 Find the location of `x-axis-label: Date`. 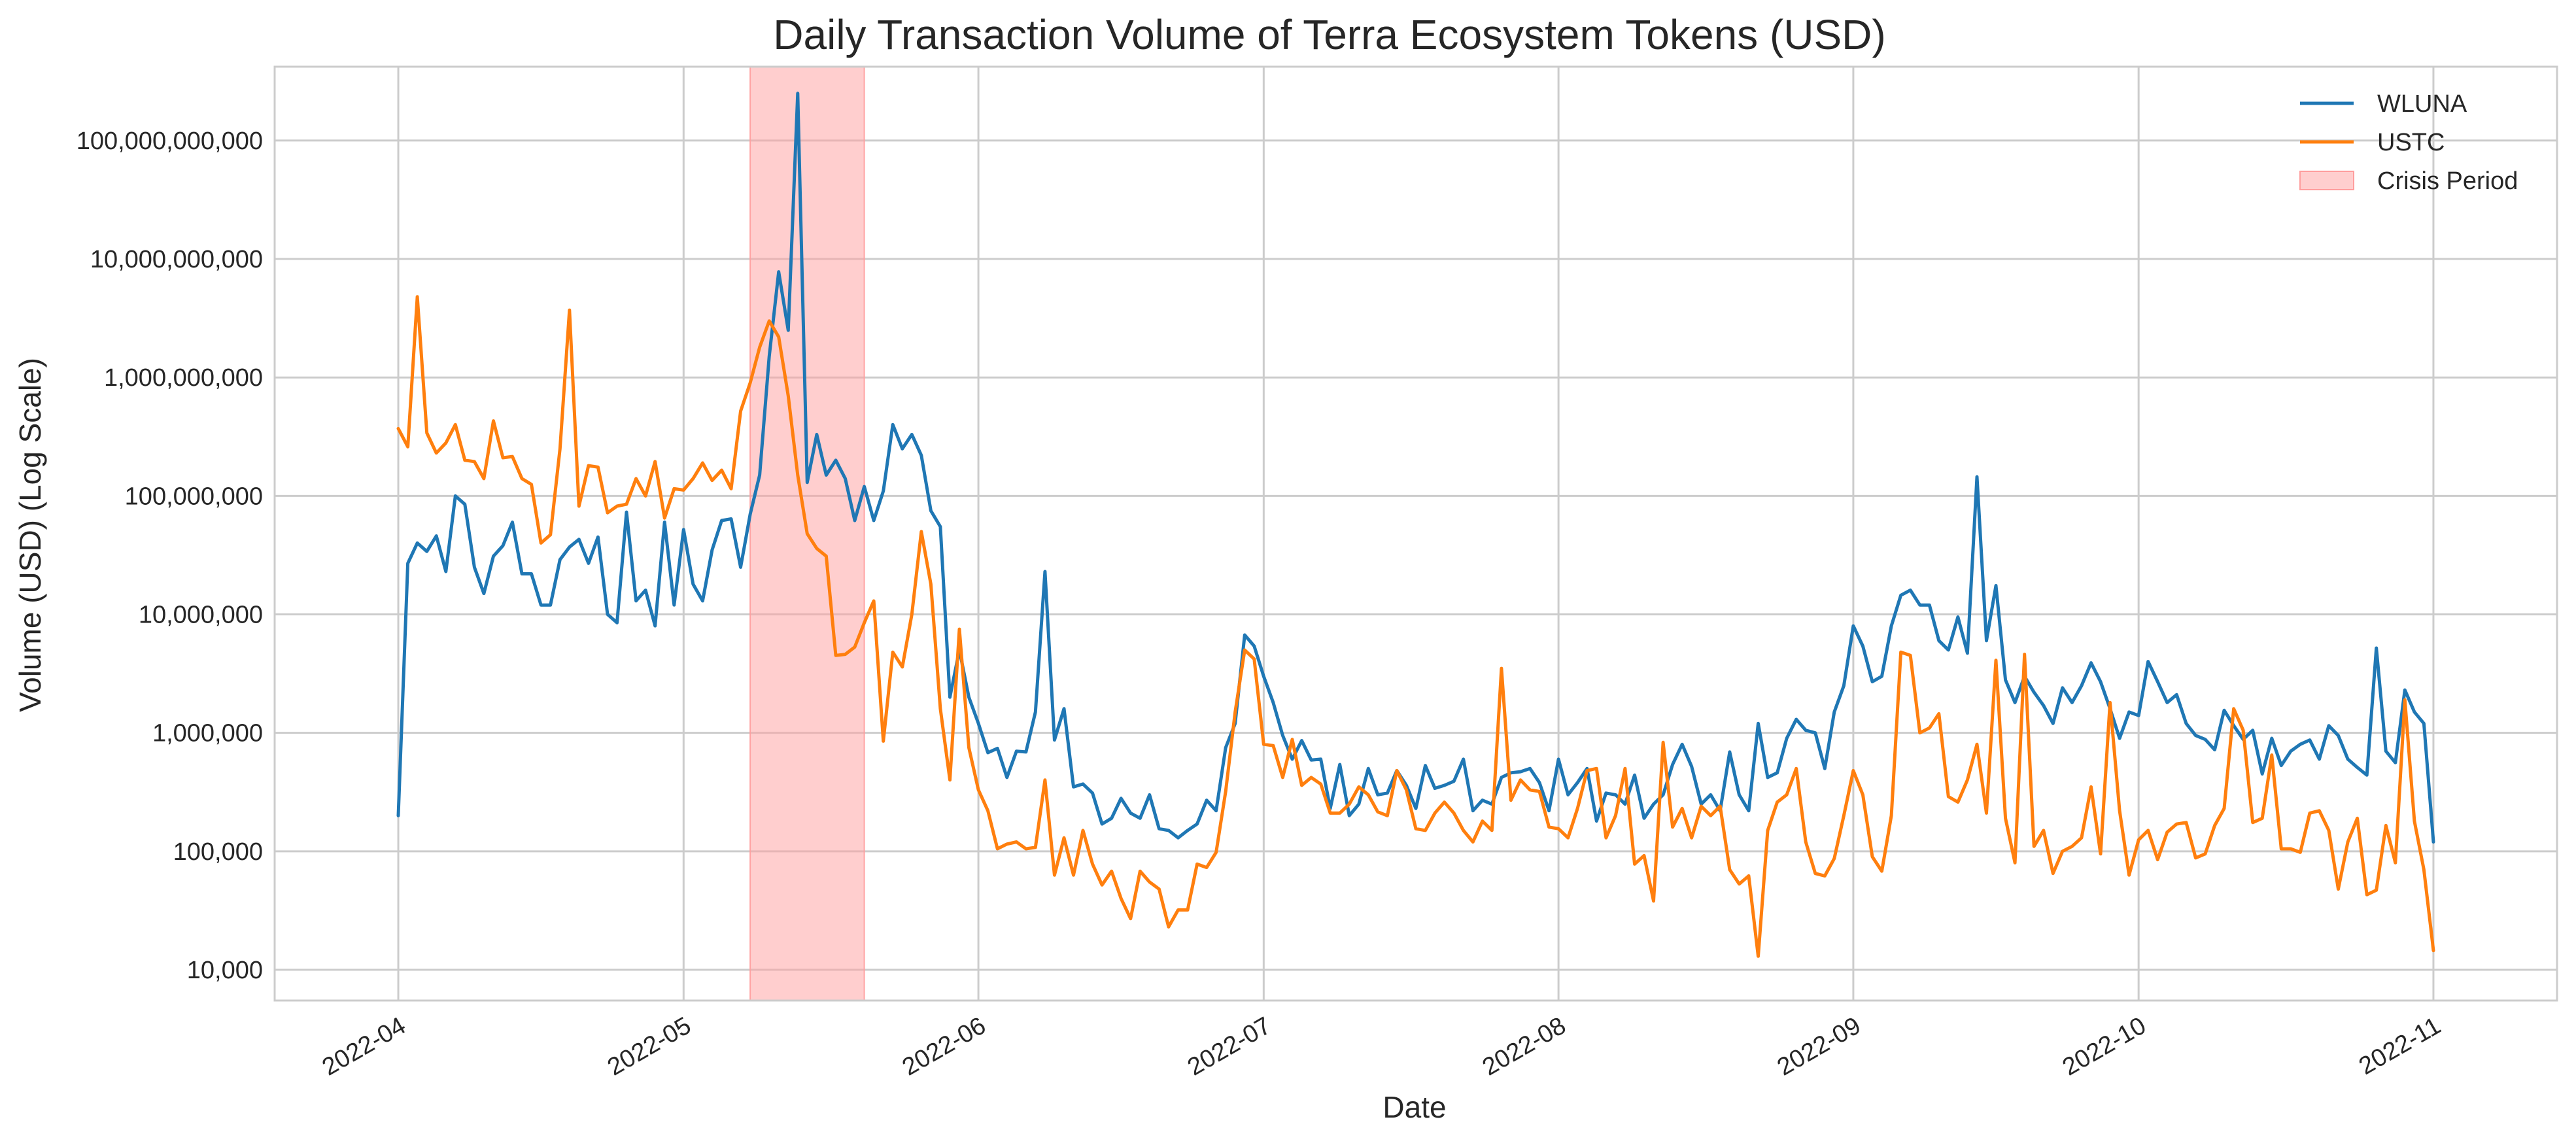

x-axis-label: Date is located at coordinates (1414, 1107).